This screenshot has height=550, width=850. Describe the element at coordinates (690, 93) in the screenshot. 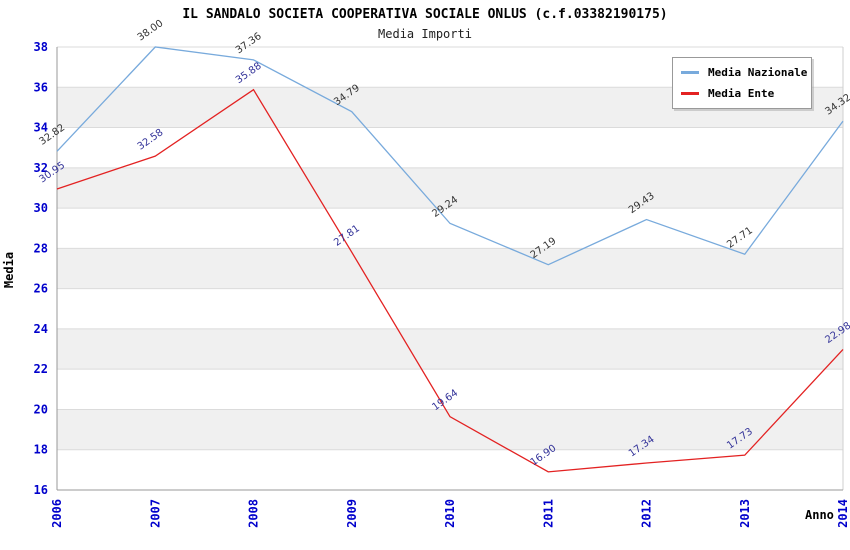

I see `legend-line-swatch-ente` at that location.